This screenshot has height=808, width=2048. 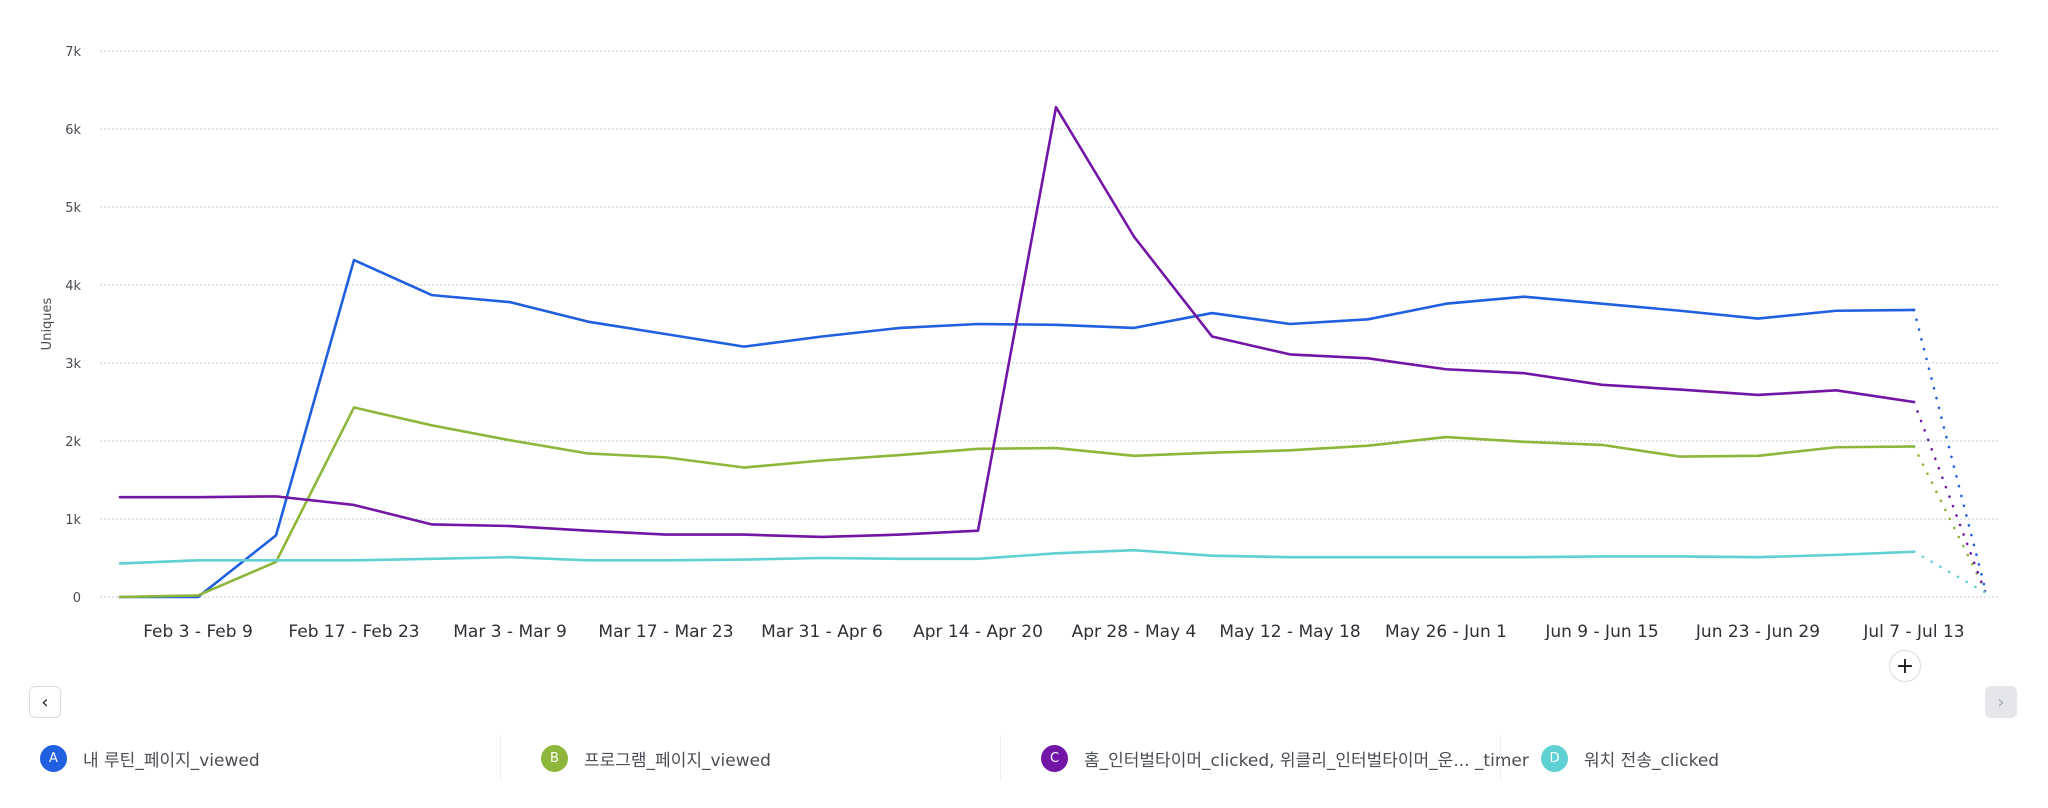 I want to click on legend-item-d: D 워치 전송_clicked, so click(x=1750, y=758).